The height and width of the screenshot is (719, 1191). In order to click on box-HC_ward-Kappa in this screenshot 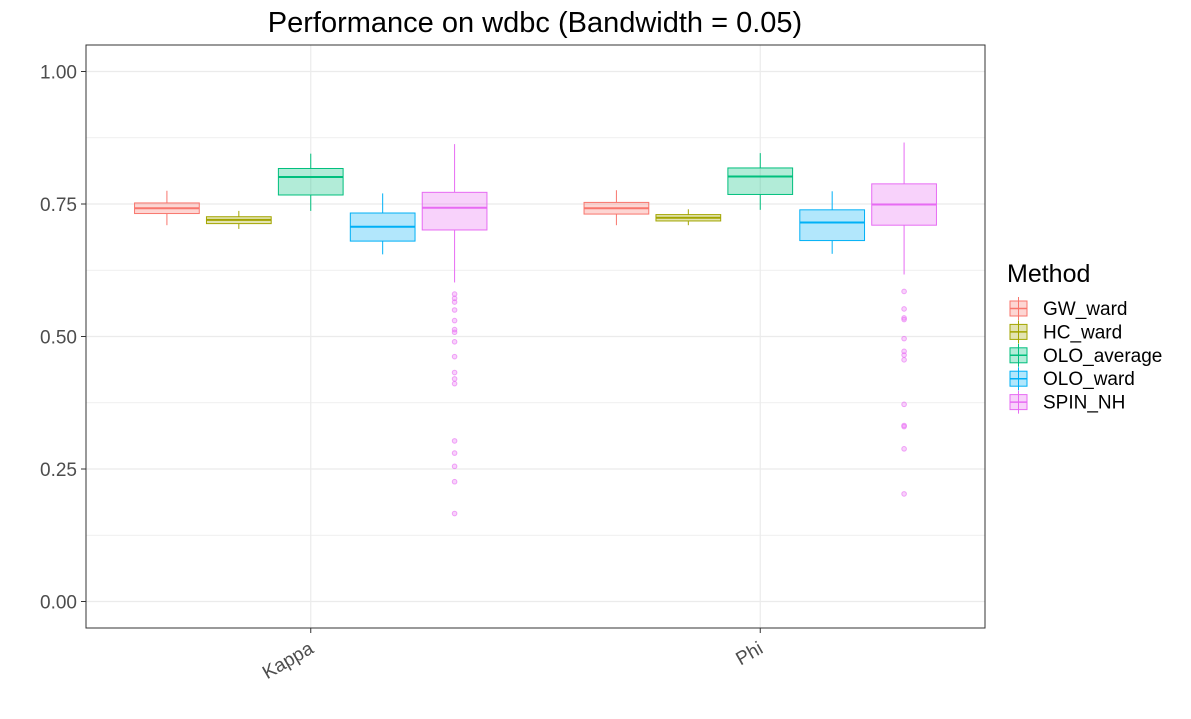, I will do `click(238, 219)`.